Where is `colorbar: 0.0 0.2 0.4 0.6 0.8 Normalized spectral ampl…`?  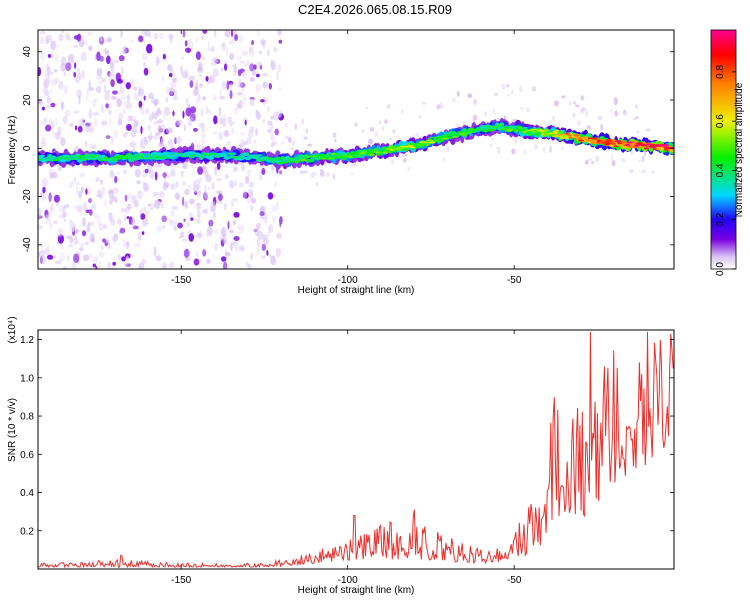
colorbar: 0.0 0.2 0.4 0.6 0.8 Normalized spectral ampl… is located at coordinates (727, 152).